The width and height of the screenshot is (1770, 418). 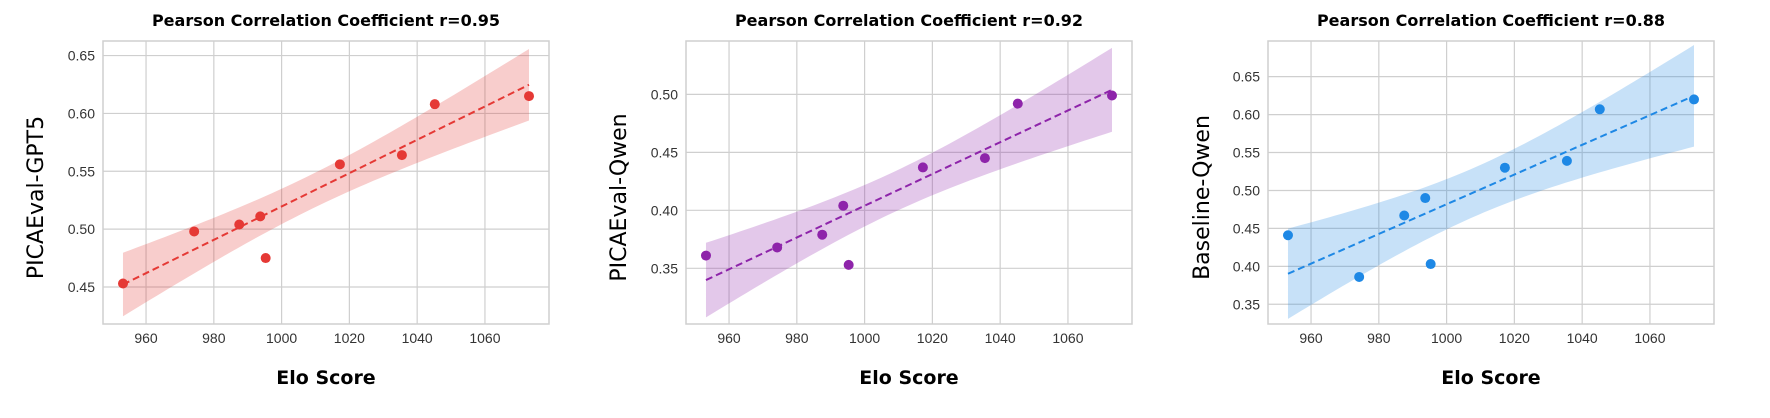 I want to click on y-axis-label: PICAEval-Qwen, so click(x=619, y=197).